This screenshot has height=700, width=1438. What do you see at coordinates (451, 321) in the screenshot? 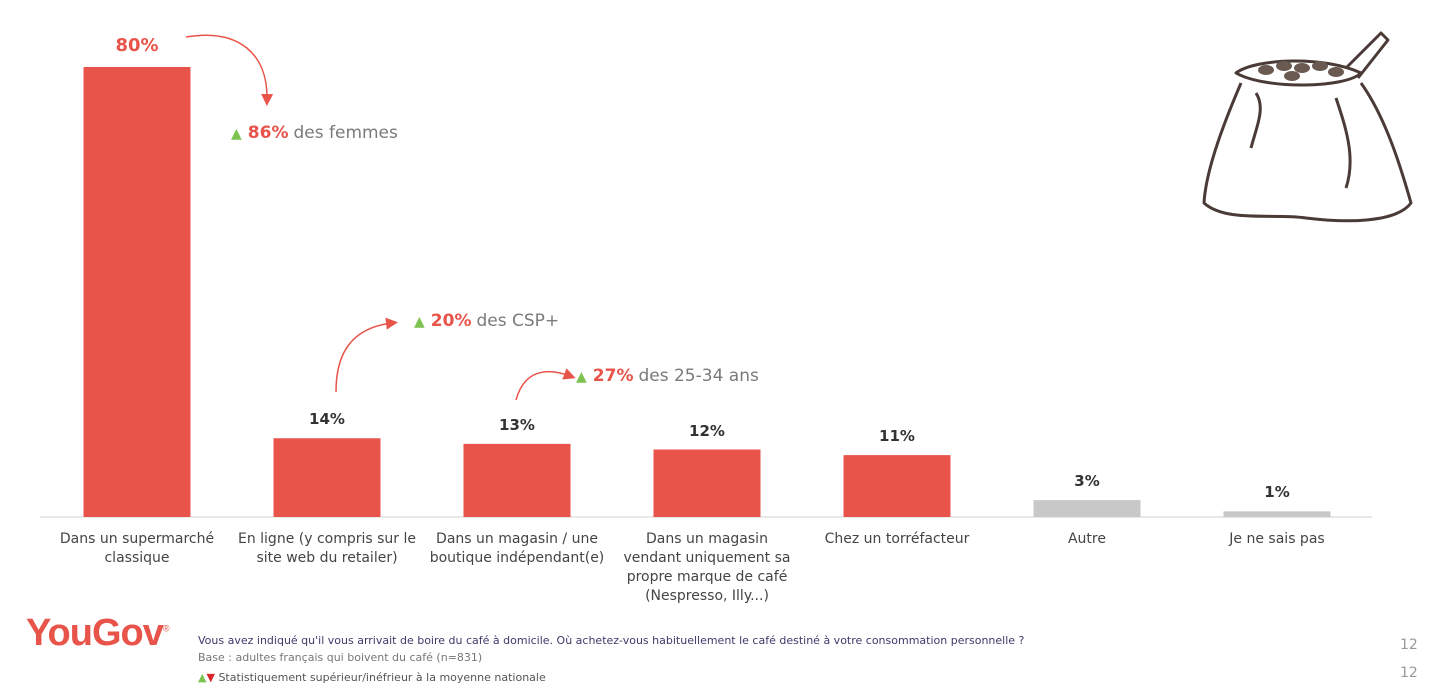
I see `callout-pct: 20%` at bounding box center [451, 321].